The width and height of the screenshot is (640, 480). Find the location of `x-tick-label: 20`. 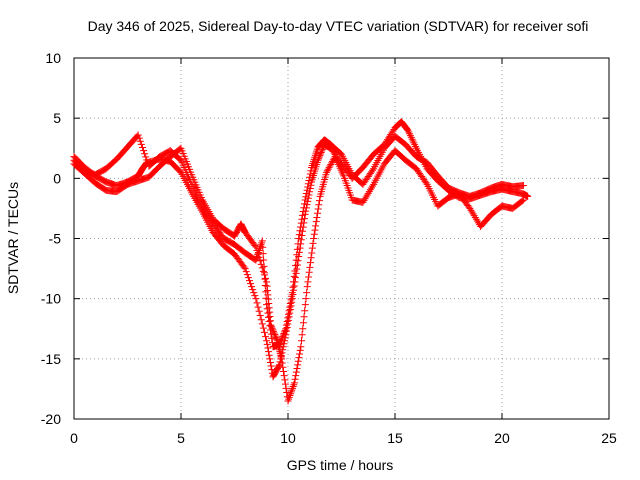

x-tick-label: 20 is located at coordinates (502, 438).